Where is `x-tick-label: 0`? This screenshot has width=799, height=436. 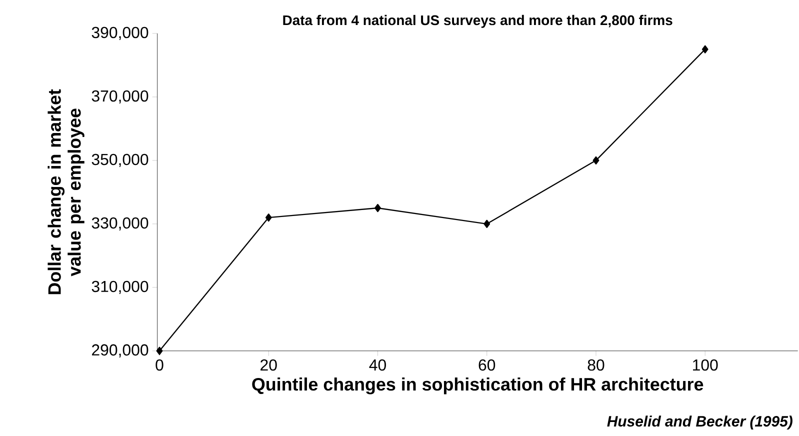
x-tick-label: 0 is located at coordinates (160, 365).